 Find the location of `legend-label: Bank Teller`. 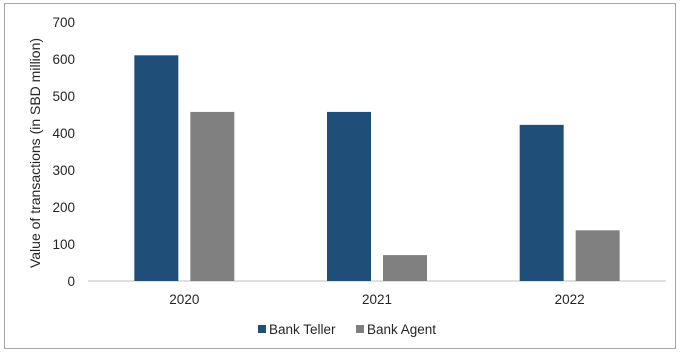

legend-label: Bank Teller is located at coordinates (302, 329).